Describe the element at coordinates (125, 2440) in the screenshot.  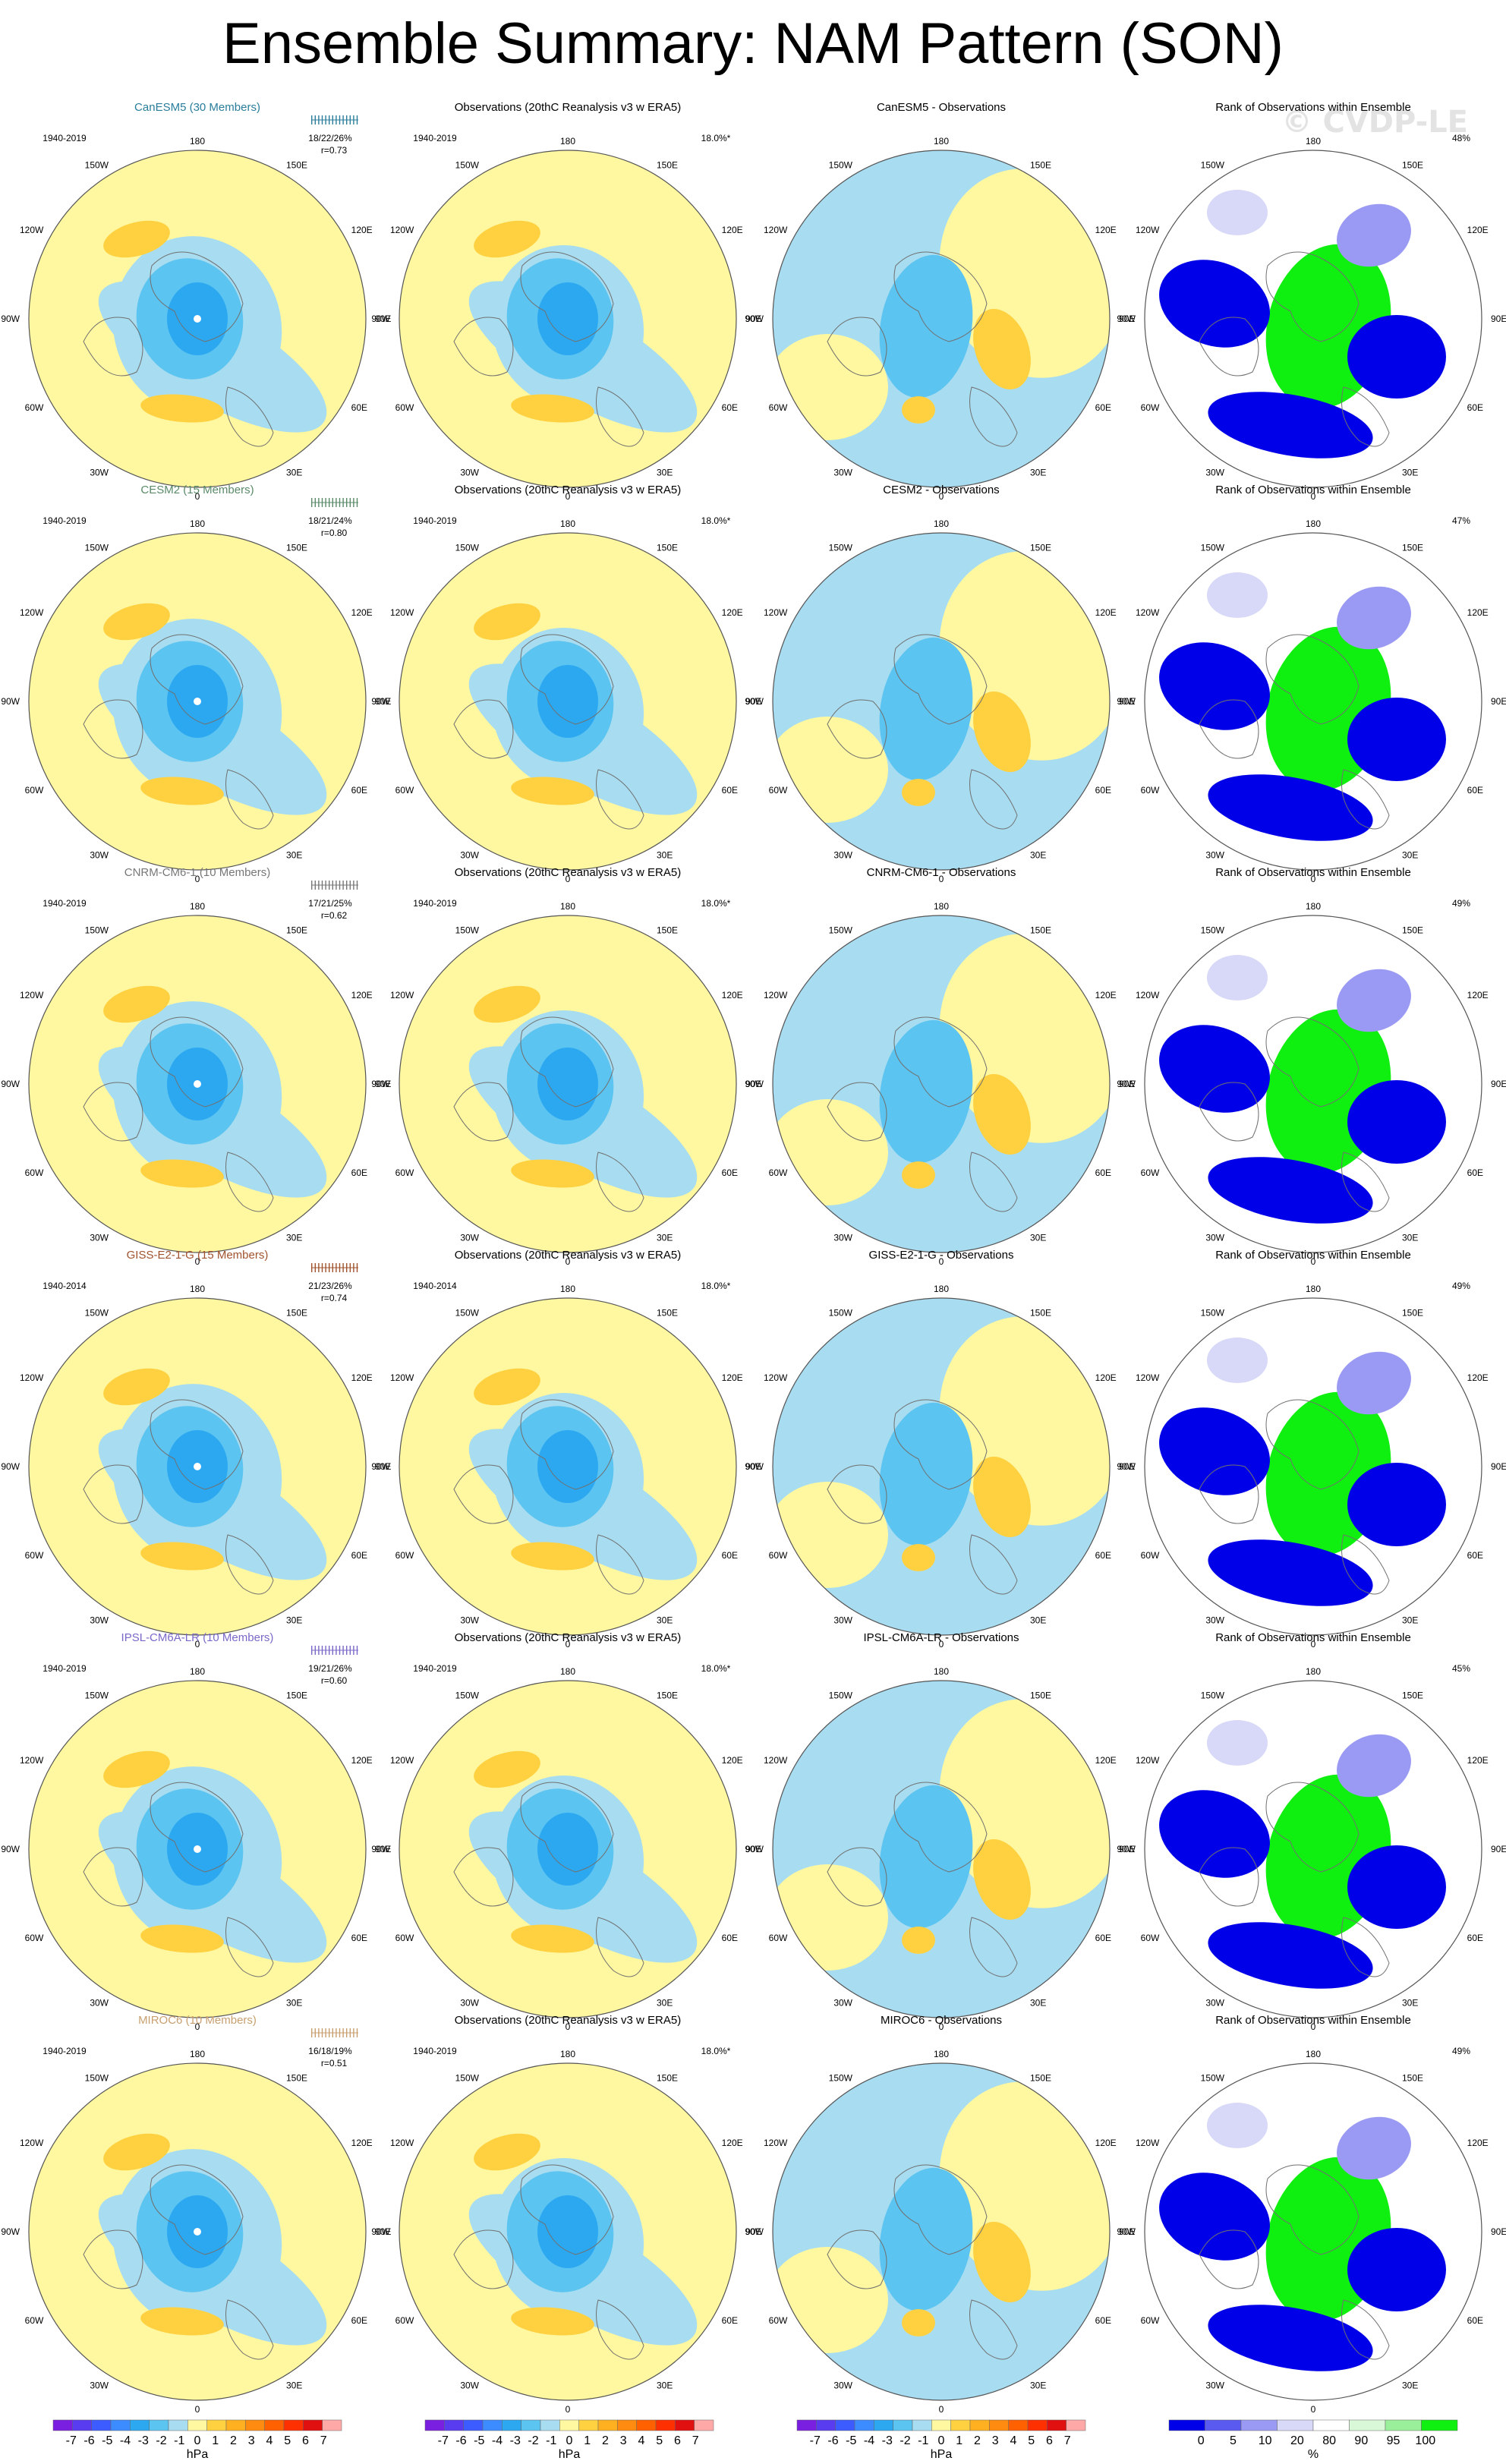
I see `colorbar-label: -4` at that location.